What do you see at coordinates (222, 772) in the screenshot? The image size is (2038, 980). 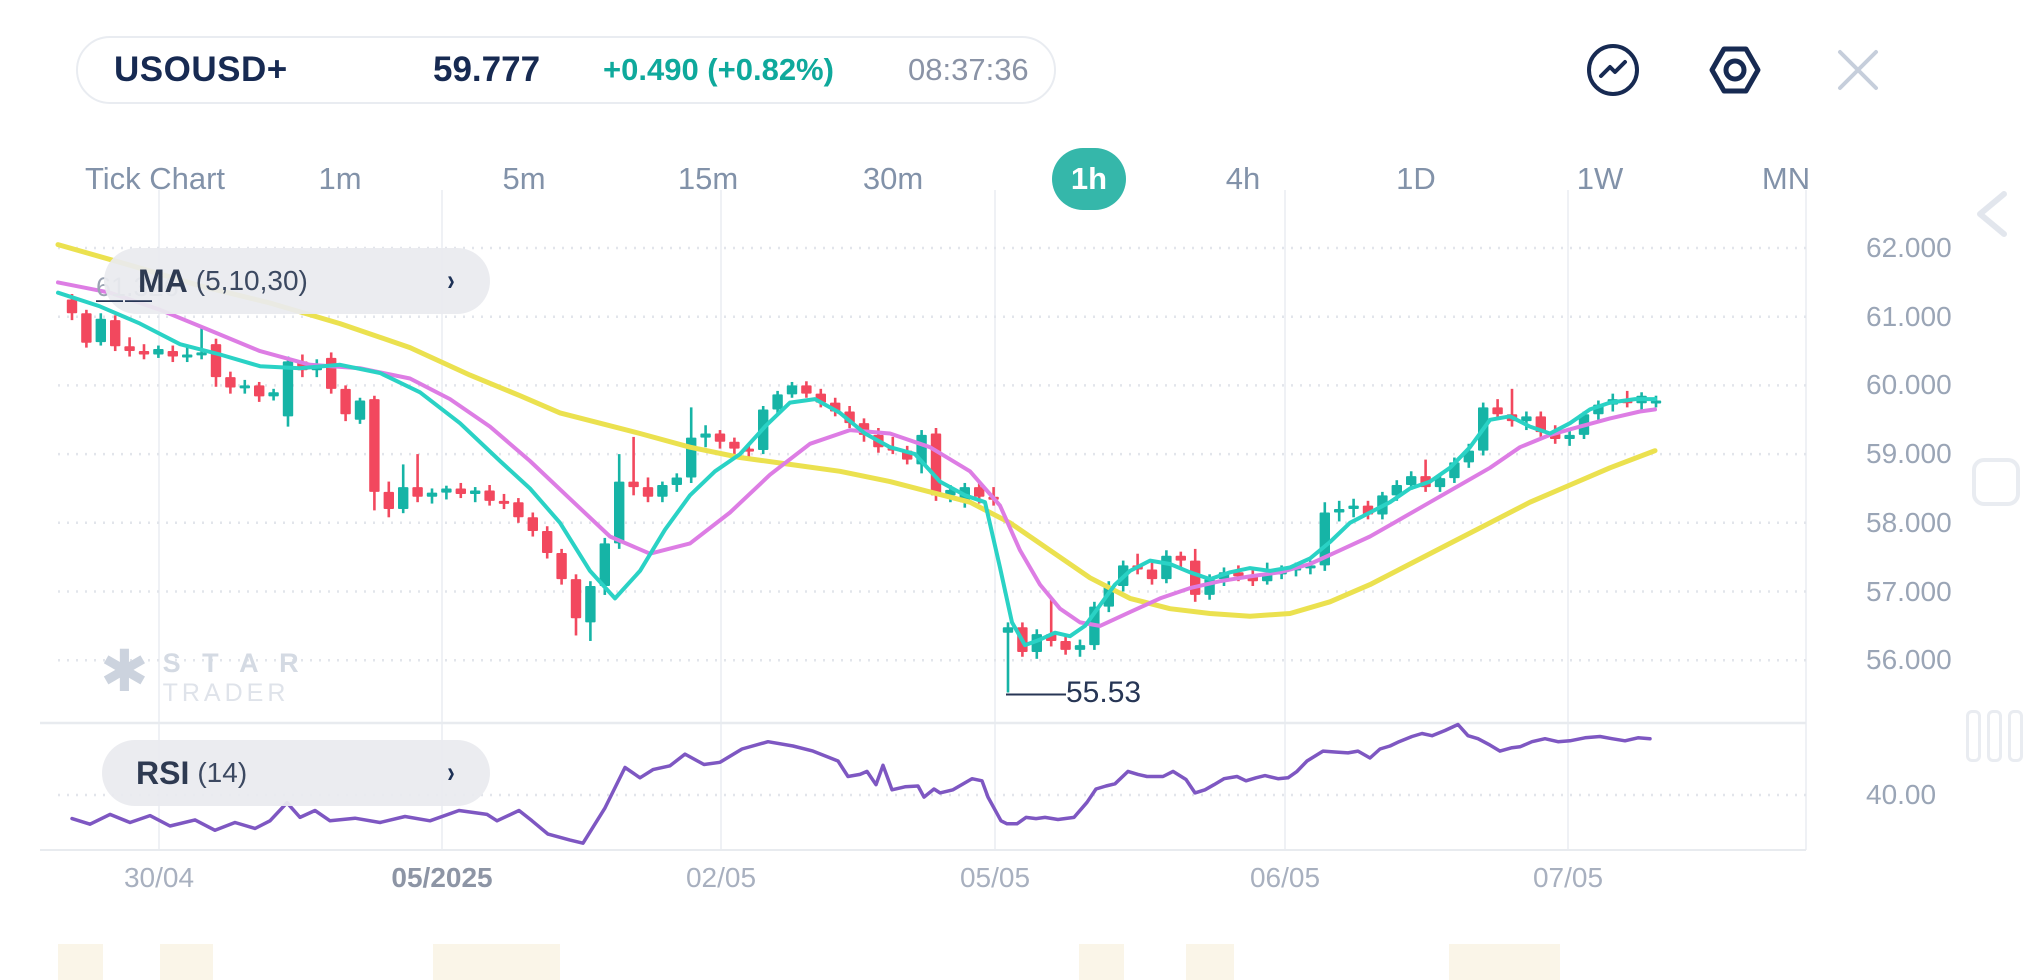 I see `rsi-indicator-params: (14)` at bounding box center [222, 772].